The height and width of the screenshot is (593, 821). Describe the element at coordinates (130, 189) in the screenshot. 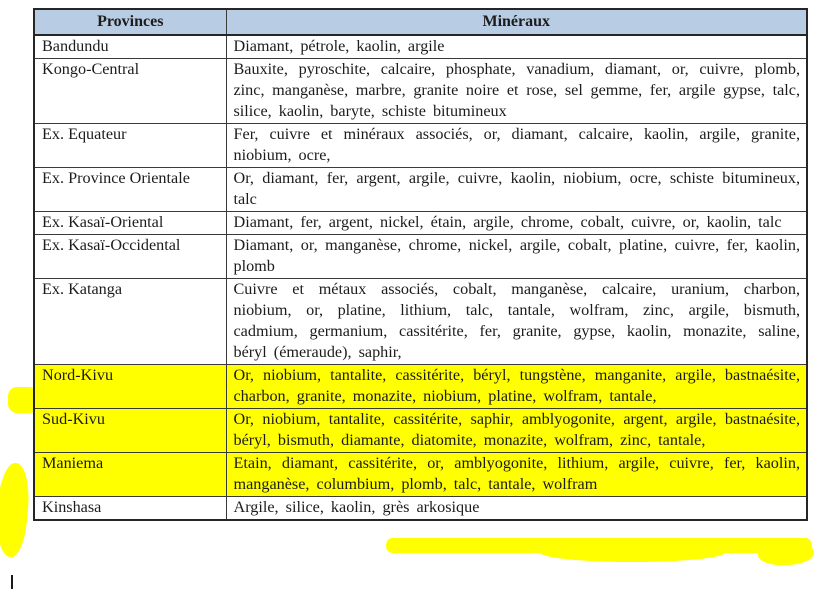

I see `province-cell: Ex. Province Orientale` at that location.